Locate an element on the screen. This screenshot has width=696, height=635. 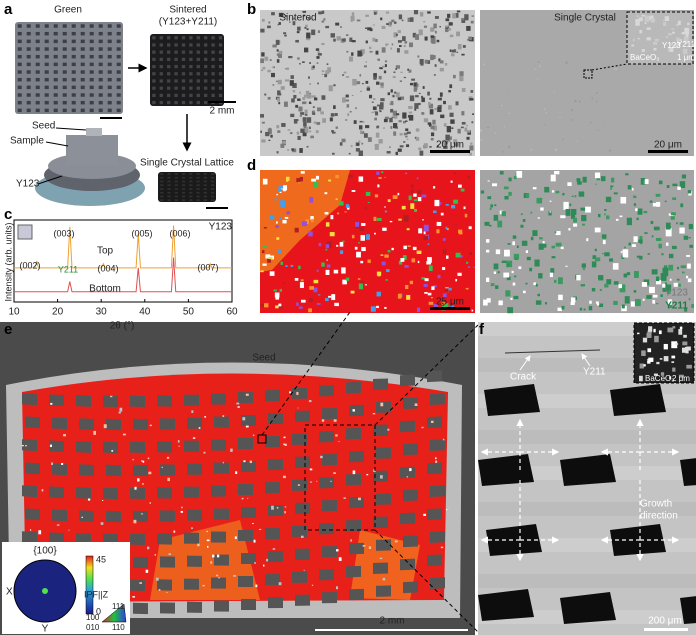
peak-label: (002) is located at coordinates (29, 265).